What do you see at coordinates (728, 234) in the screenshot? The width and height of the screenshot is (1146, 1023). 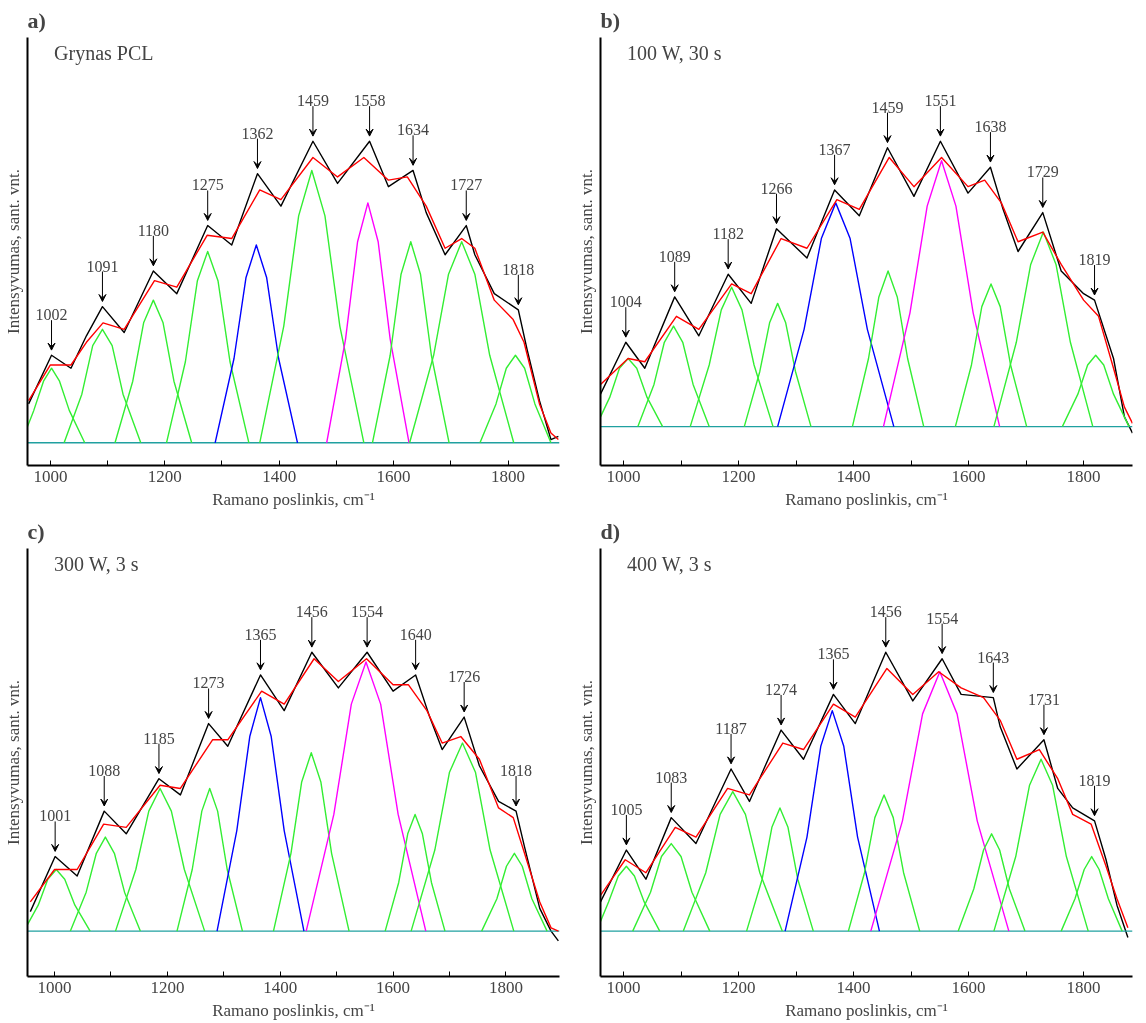 I see `annotation: 1182` at bounding box center [728, 234].